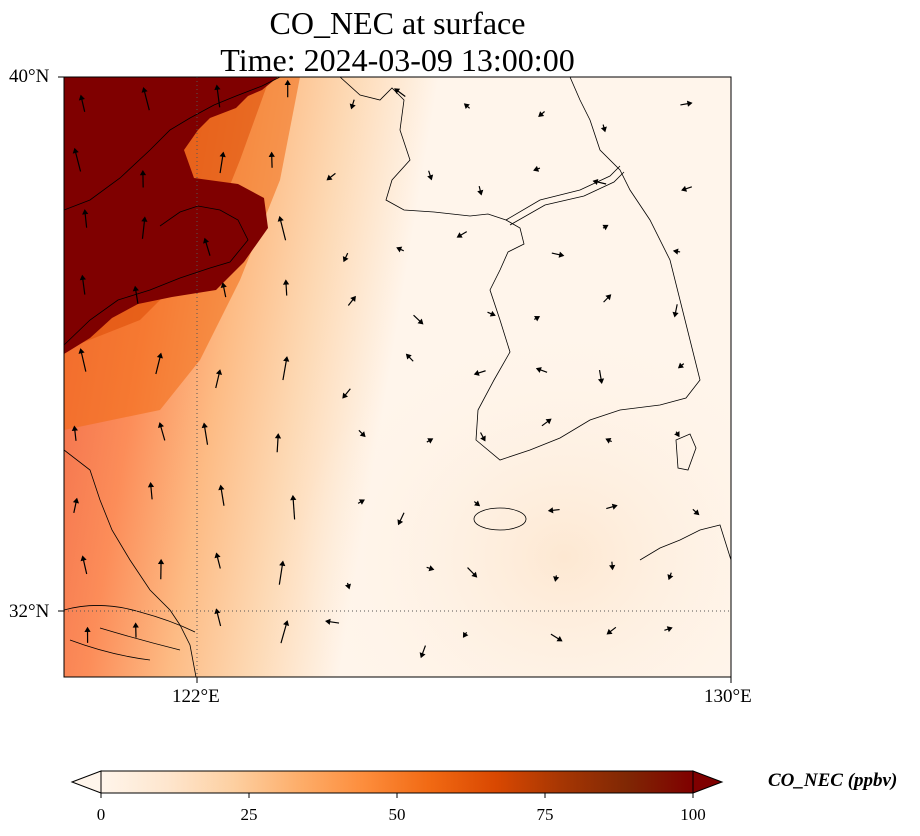 The image size is (920, 836). What do you see at coordinates (397, 23) in the screenshot?
I see `map-title: CO_NEC at surface` at bounding box center [397, 23].